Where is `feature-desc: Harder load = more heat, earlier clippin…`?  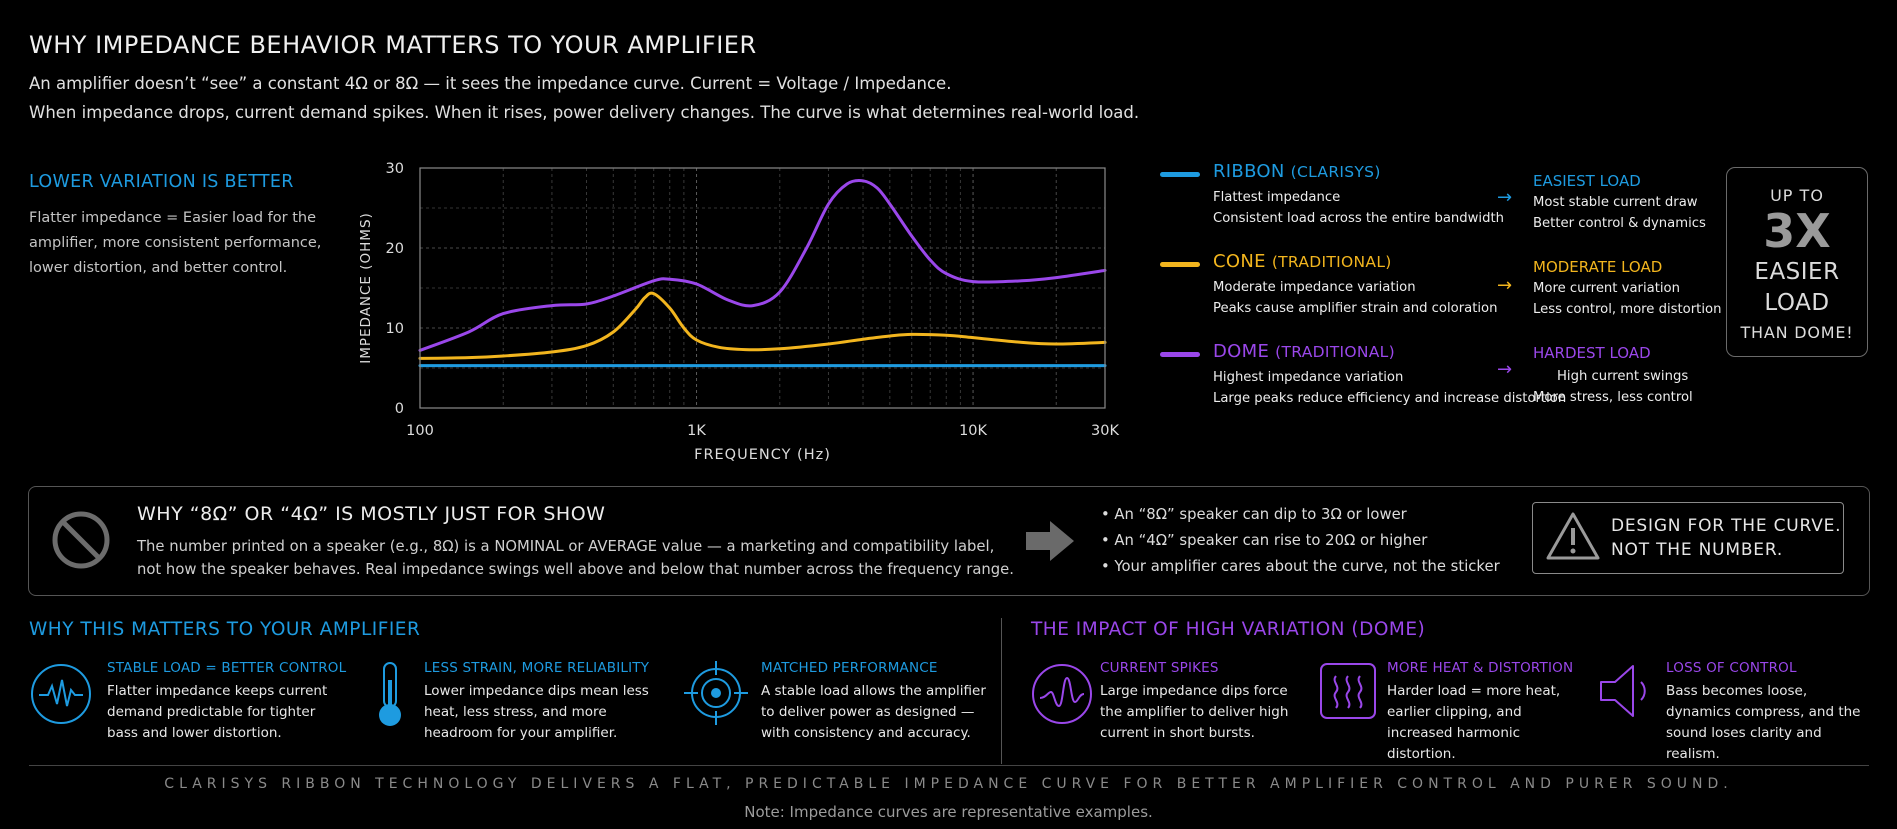
feature-desc: Harder load = more heat, earlier clippin… is located at coordinates (1474, 722).